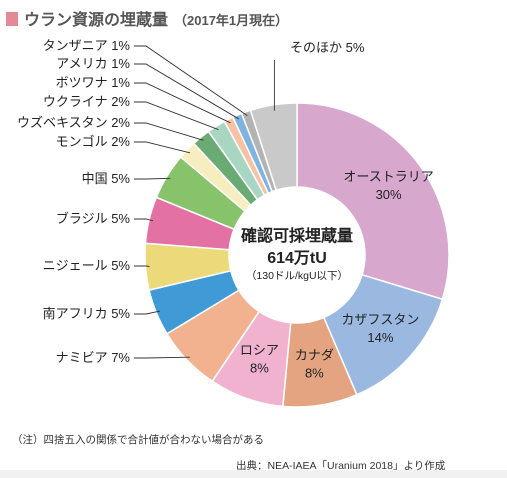  Describe the element at coordinates (93, 218) in the screenshot. I see `slice-label-7: ブラジル 5%` at that location.